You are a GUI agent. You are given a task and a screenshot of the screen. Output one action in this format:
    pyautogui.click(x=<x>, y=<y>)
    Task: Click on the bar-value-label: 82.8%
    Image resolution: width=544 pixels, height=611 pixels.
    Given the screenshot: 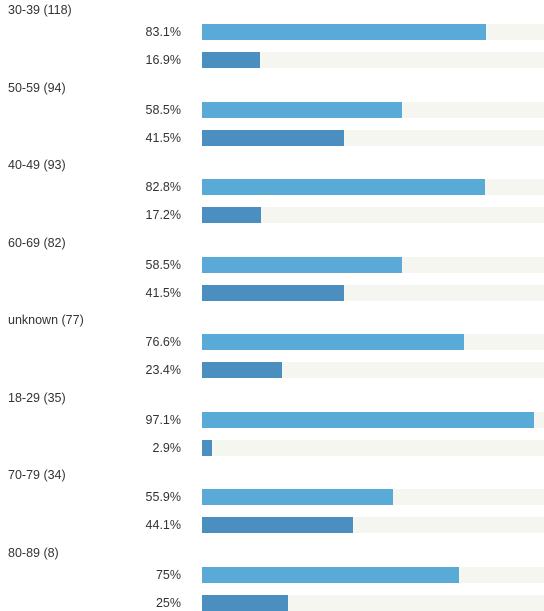 What is the action you would take?
    pyautogui.click(x=163, y=187)
    